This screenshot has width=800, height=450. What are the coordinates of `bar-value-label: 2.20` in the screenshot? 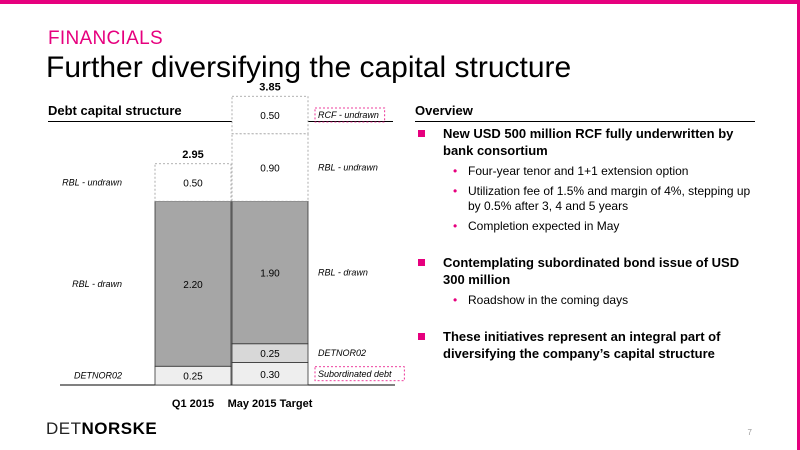 It's located at (193, 285).